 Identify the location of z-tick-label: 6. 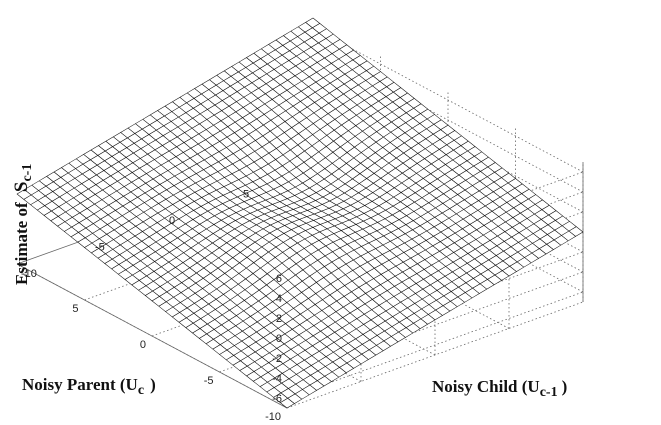
(279, 279).